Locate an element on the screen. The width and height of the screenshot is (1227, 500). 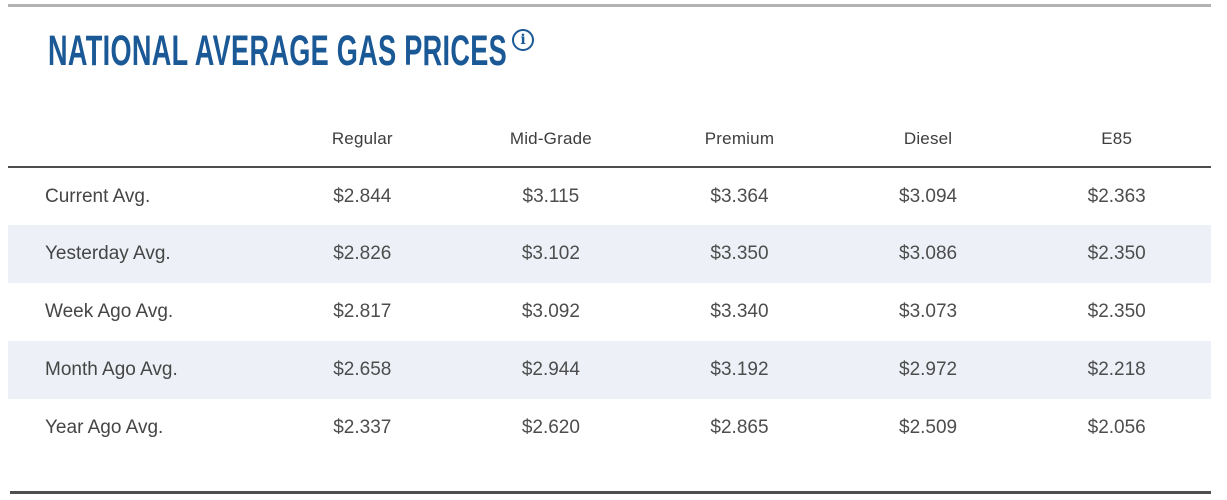
price-cell: $2.865 is located at coordinates (739, 427).